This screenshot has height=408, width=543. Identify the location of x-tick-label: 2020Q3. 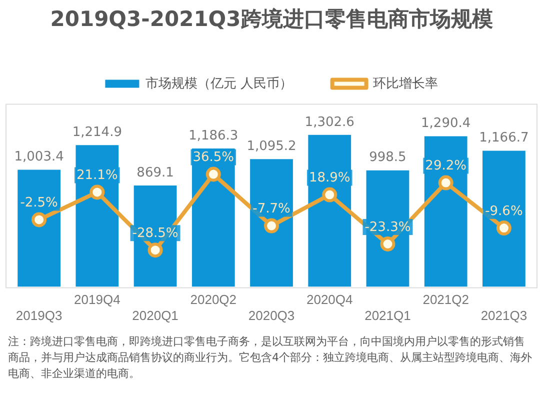
(271, 315).